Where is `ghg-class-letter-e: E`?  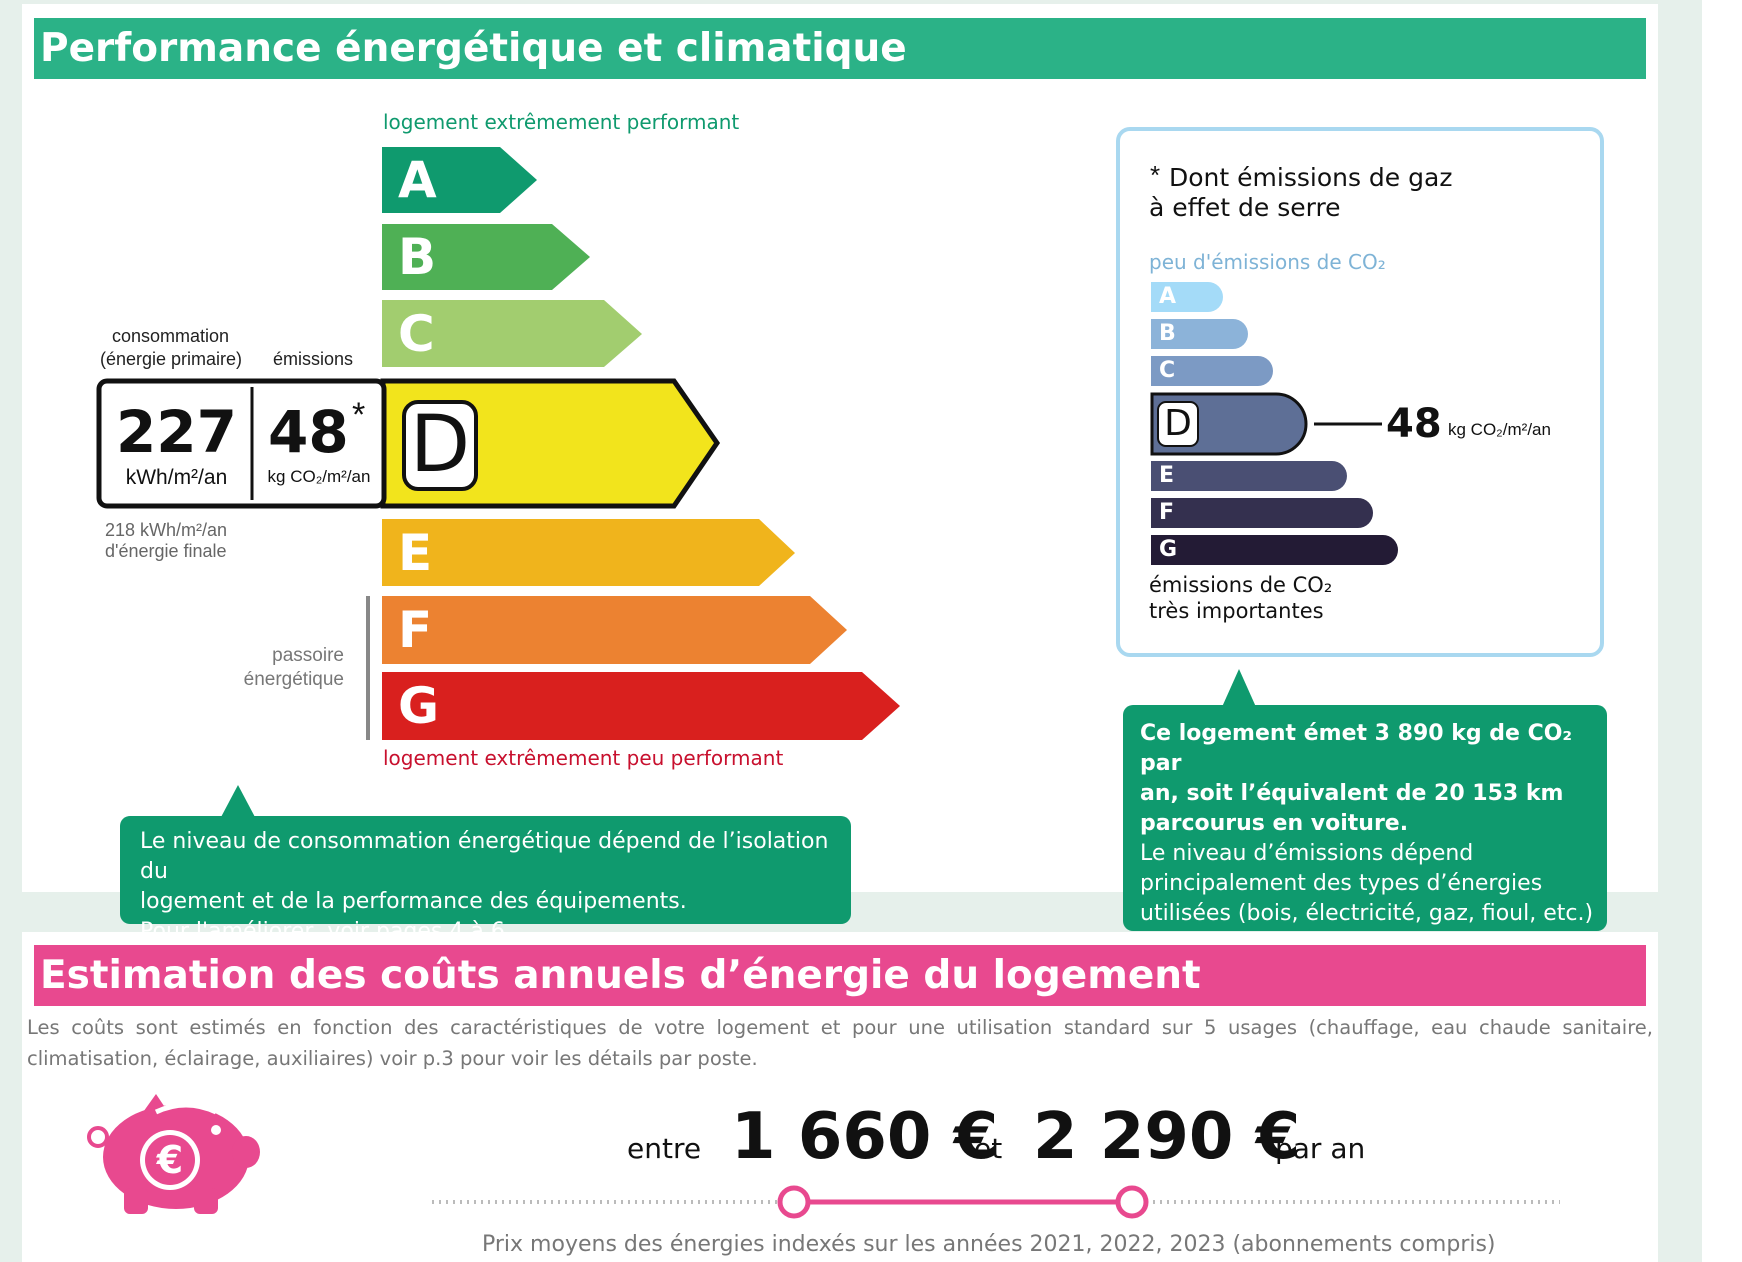
ghg-class-letter-e: E is located at coordinates (1167, 475).